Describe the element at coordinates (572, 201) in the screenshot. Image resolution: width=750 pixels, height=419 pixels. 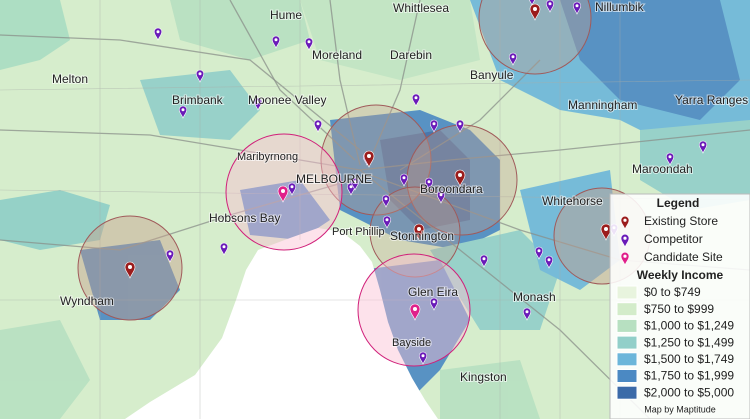
I see `place-label: Whitehorse` at that location.